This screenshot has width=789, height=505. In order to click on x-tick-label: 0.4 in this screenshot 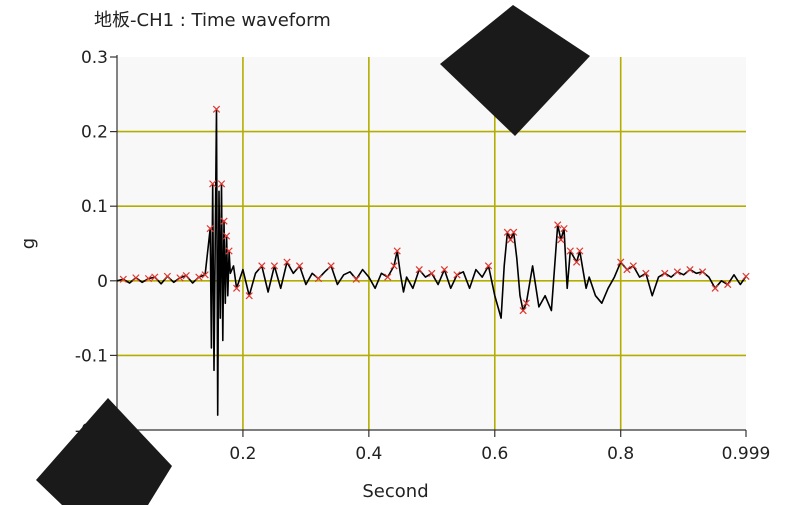, I will do `click(368, 454)`.